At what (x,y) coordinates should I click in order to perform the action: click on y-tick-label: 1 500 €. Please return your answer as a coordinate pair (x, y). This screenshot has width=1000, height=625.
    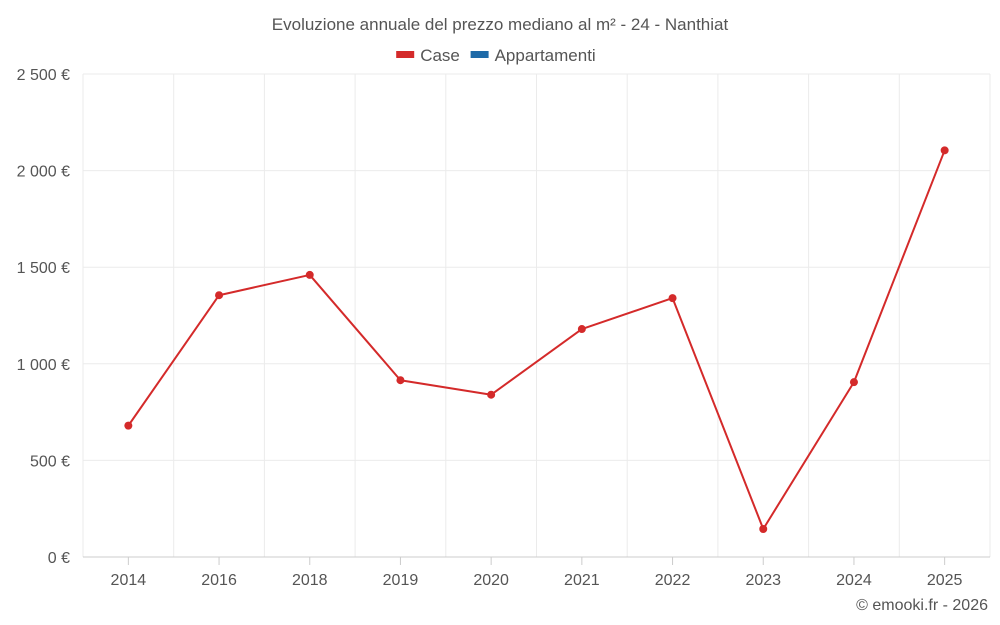
    Looking at the image, I should click on (43, 268).